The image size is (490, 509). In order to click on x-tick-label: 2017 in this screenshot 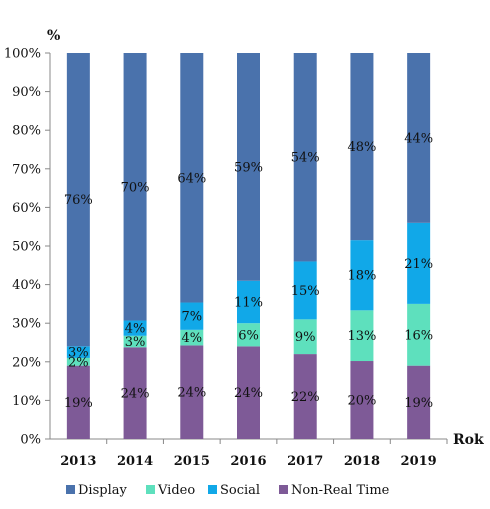, I will do `click(305, 461)`.